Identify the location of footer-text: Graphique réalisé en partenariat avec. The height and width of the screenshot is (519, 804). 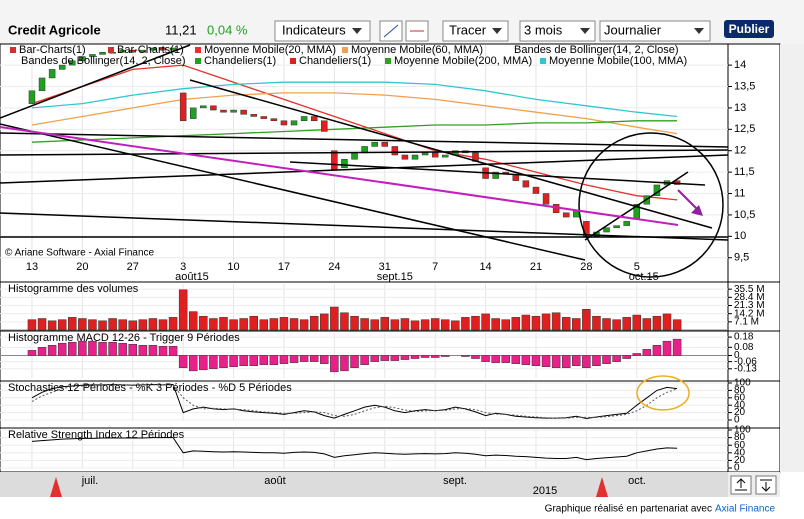
(628, 509).